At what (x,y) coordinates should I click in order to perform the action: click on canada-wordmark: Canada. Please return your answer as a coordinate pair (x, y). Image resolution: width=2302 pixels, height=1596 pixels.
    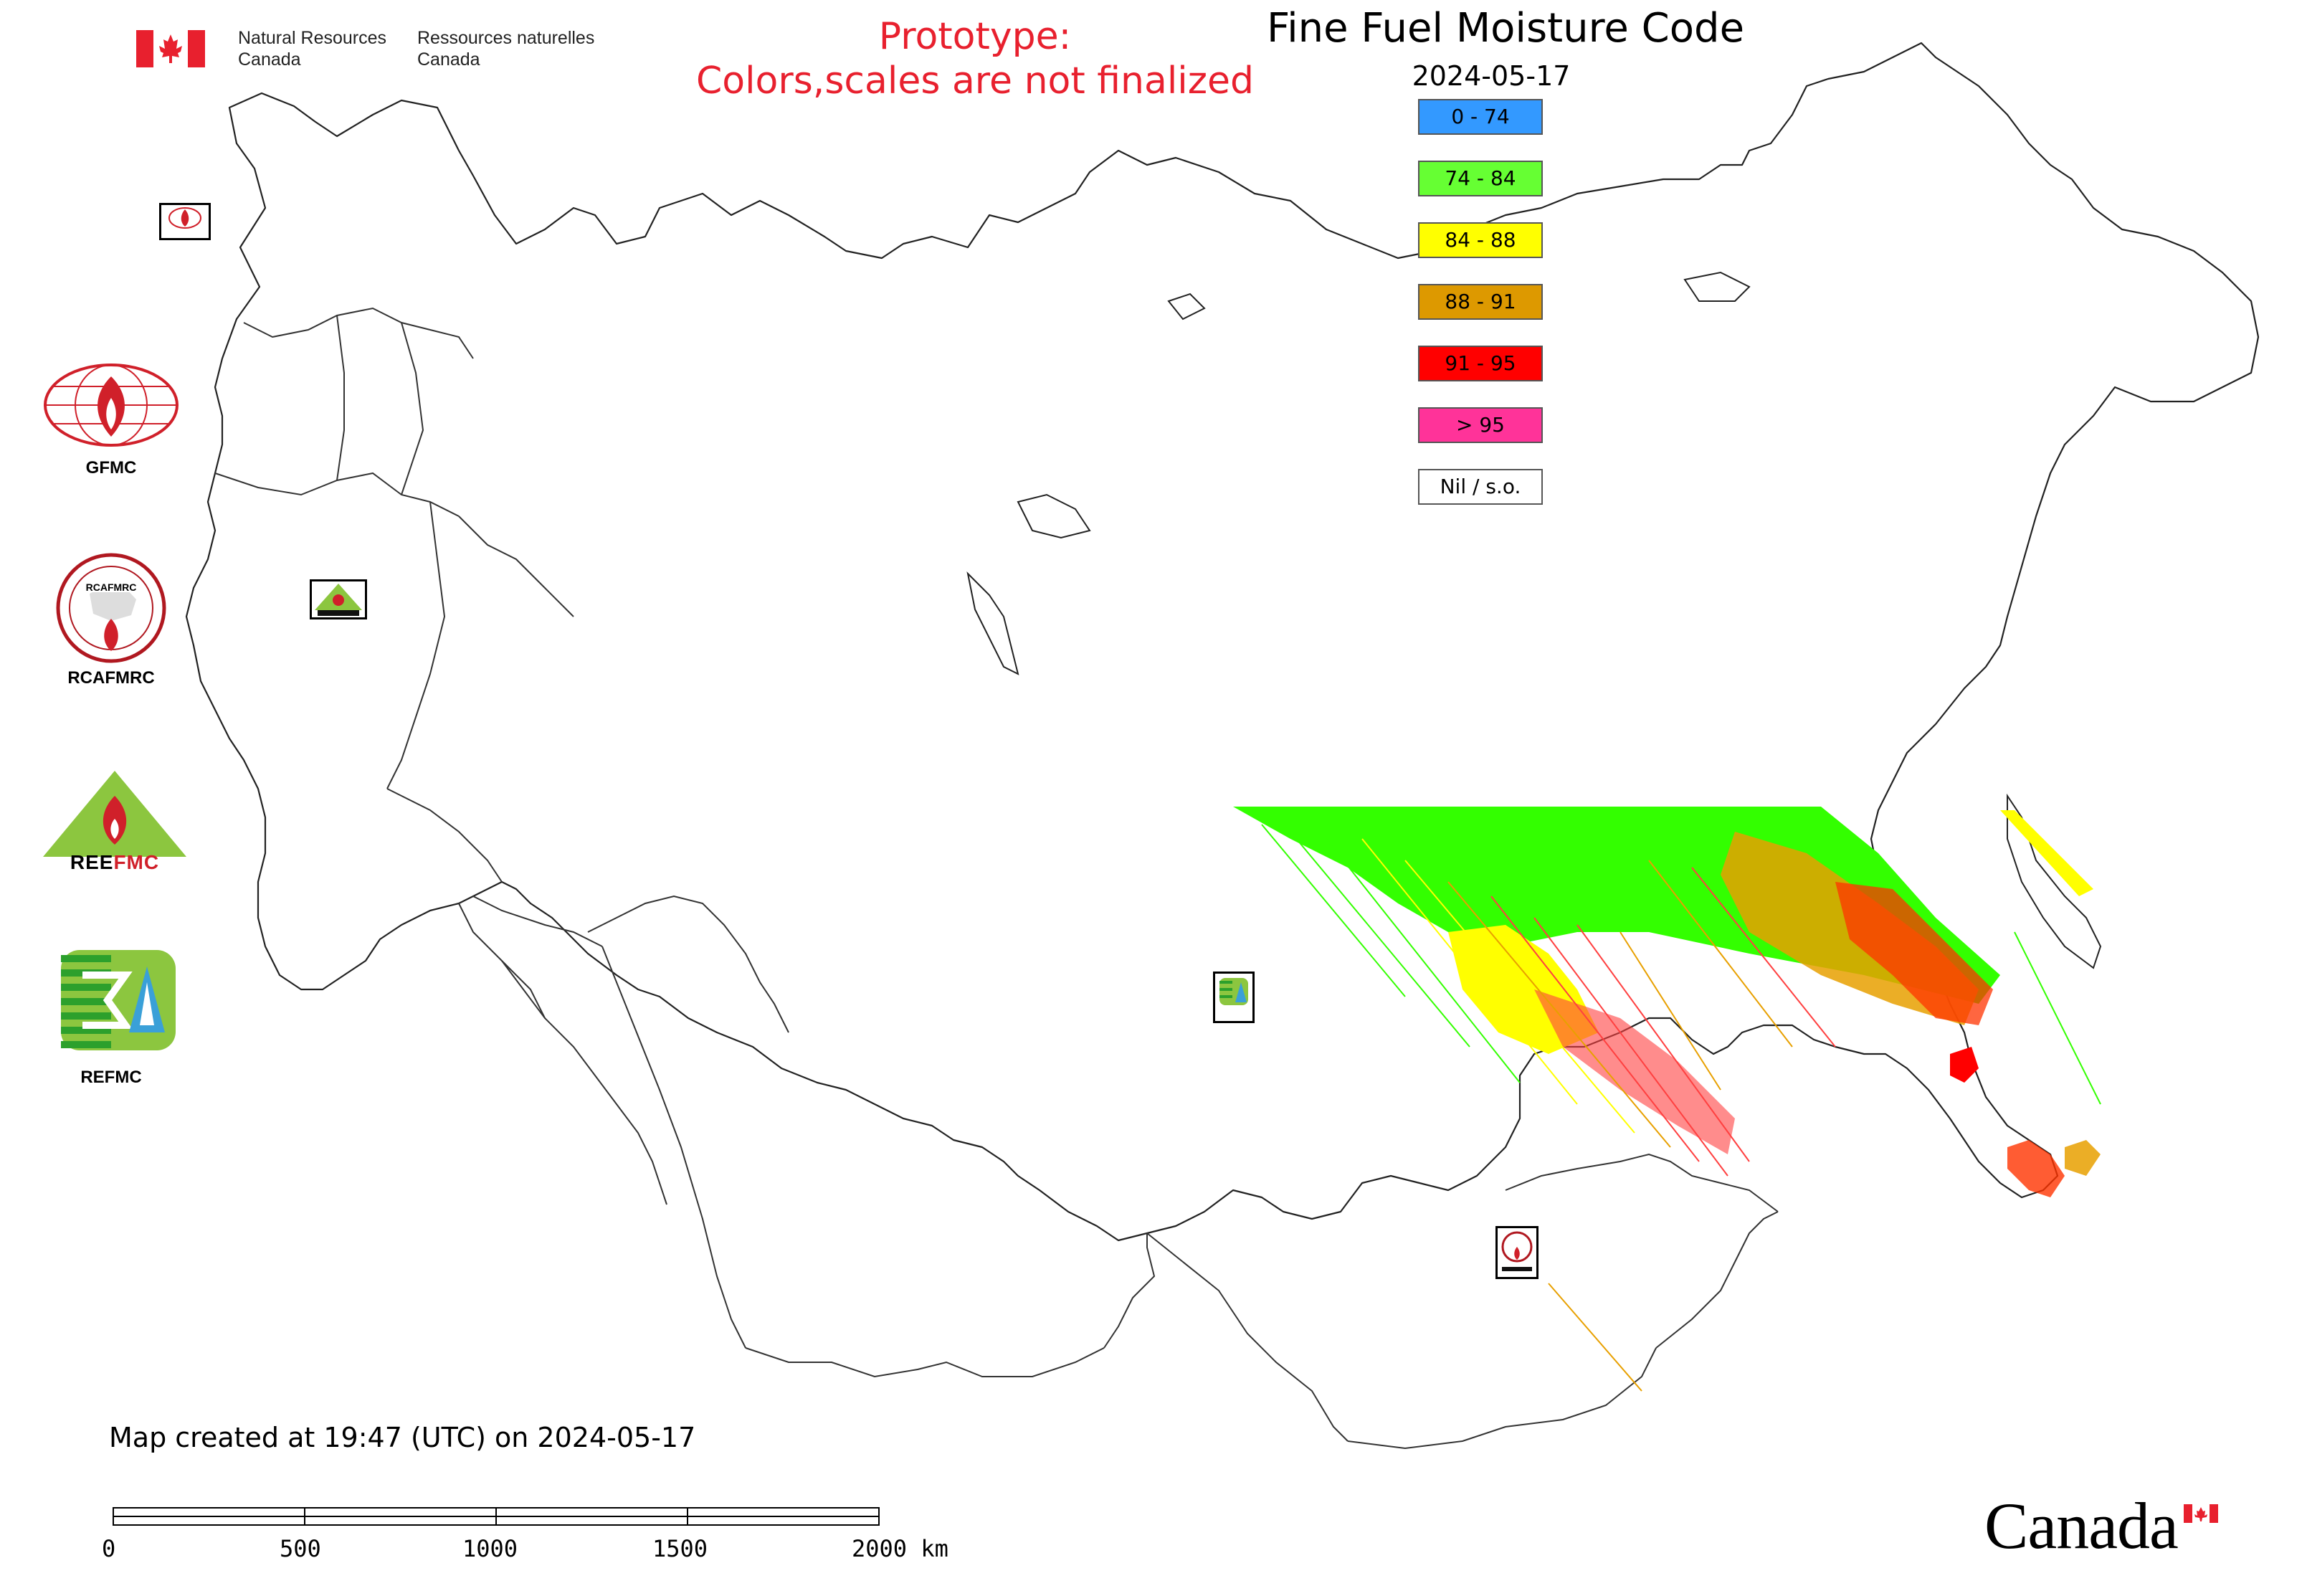
    Looking at the image, I should click on (2081, 1525).